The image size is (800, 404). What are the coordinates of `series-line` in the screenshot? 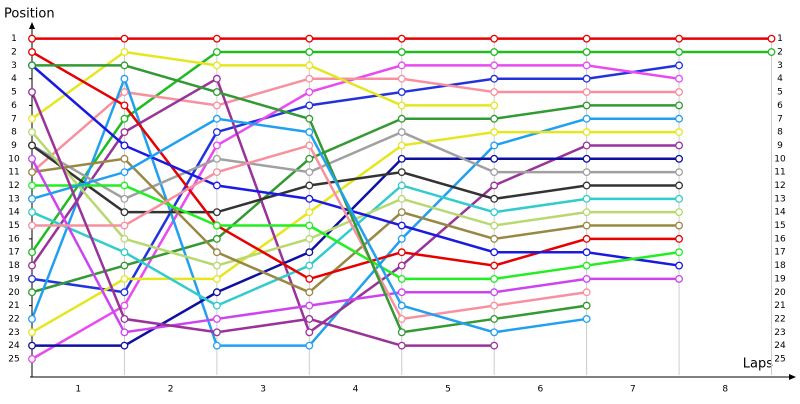 It's located at (355, 179).